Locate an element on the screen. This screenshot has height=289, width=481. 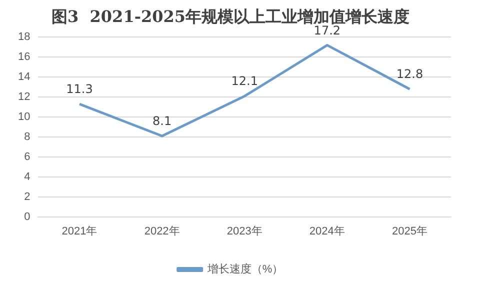
y-tick-label: 8 is located at coordinates (27, 137).